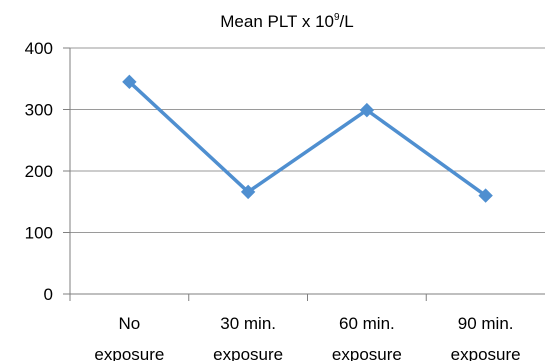 This screenshot has height=361, width=545. I want to click on y-tick-label: 400, so click(39, 48).